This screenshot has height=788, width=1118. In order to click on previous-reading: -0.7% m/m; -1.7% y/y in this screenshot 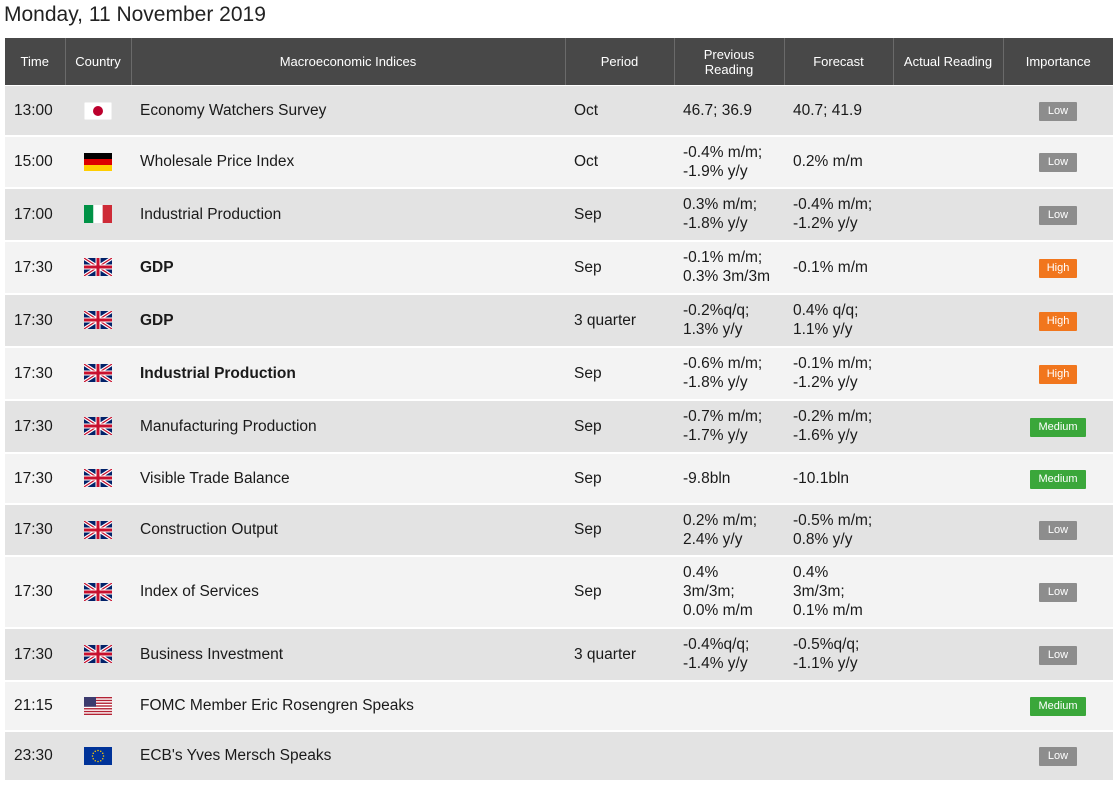, I will do `click(729, 426)`.